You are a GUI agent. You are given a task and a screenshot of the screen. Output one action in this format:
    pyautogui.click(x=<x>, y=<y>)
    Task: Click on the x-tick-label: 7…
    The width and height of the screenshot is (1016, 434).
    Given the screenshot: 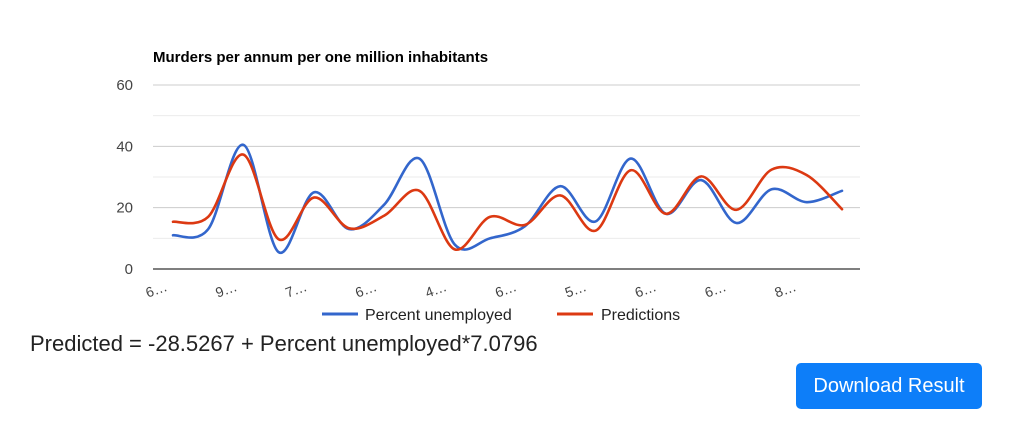 What is the action you would take?
    pyautogui.click(x=296, y=289)
    